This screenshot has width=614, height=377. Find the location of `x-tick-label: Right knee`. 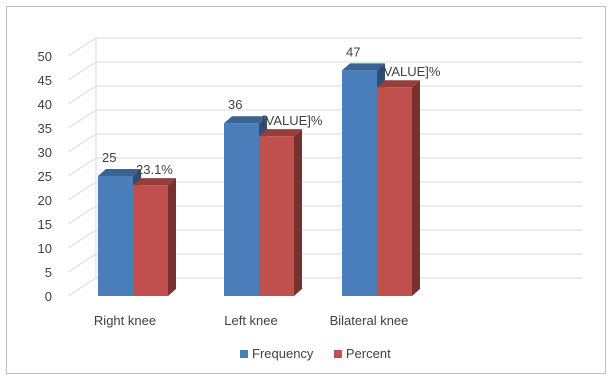

x-tick-label: Right knee is located at coordinates (125, 320).